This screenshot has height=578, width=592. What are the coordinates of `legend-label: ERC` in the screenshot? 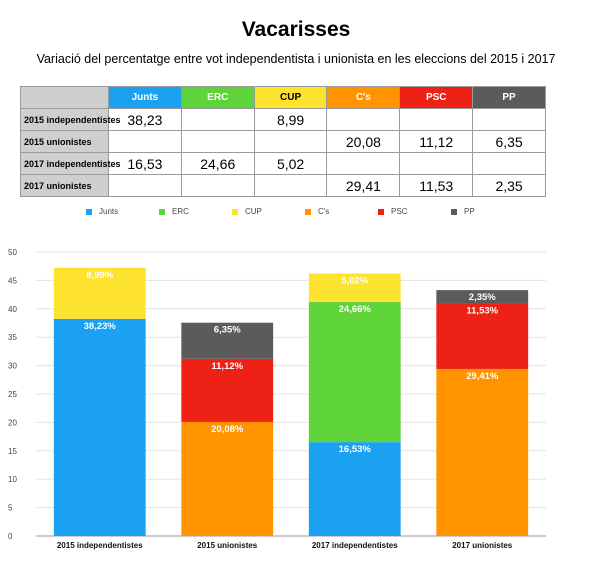 It's located at (180, 211).